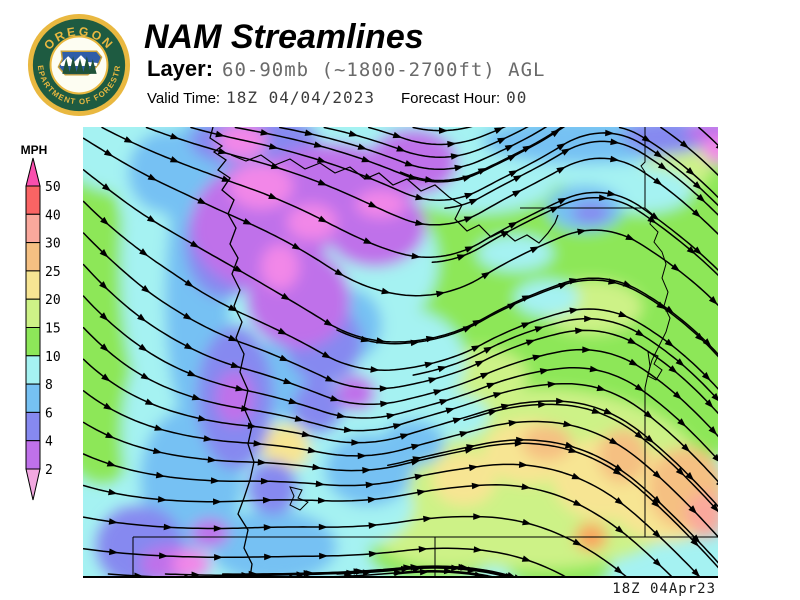  Describe the element at coordinates (49, 413) in the screenshot. I see `legend-tick-label: 6` at that location.